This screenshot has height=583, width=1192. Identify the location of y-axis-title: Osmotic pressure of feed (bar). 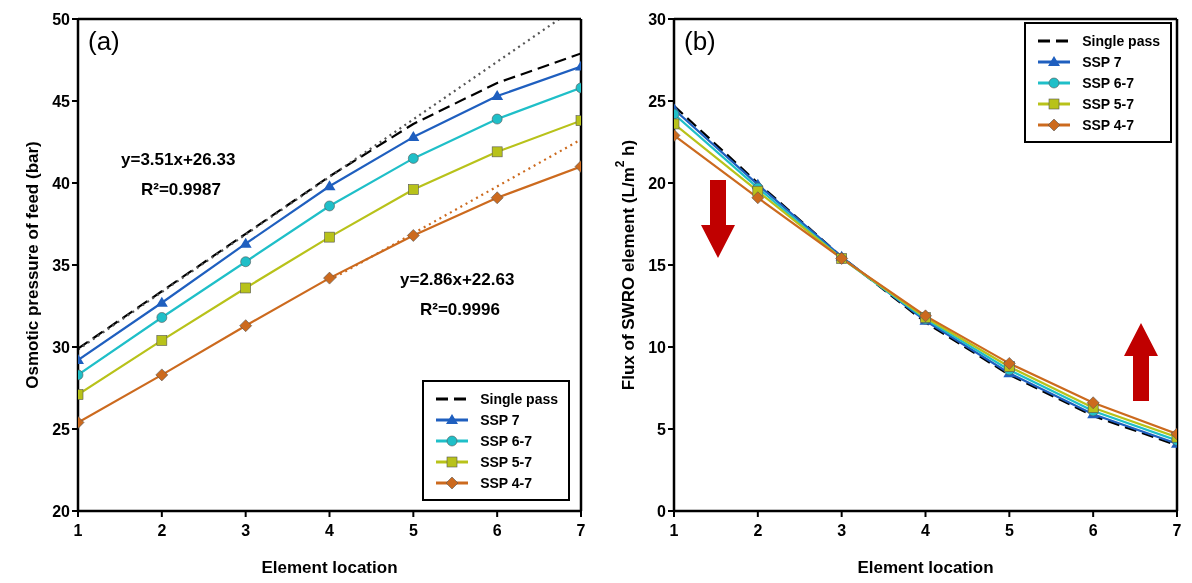
(32, 265).